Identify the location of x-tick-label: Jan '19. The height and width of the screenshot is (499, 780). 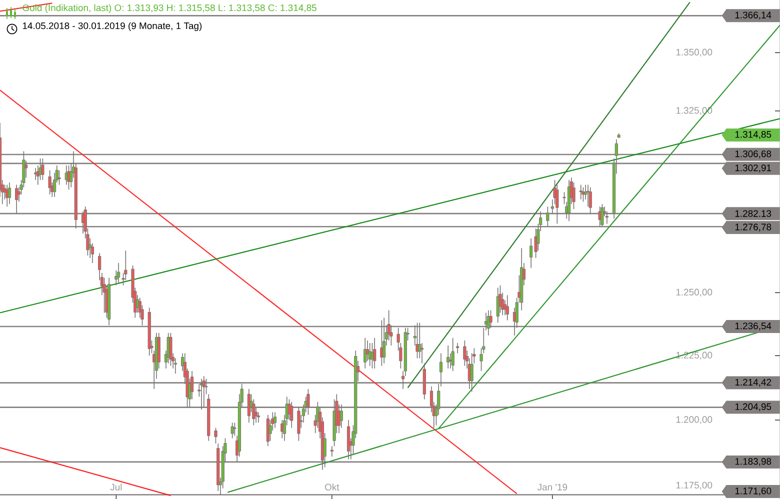
(552, 487).